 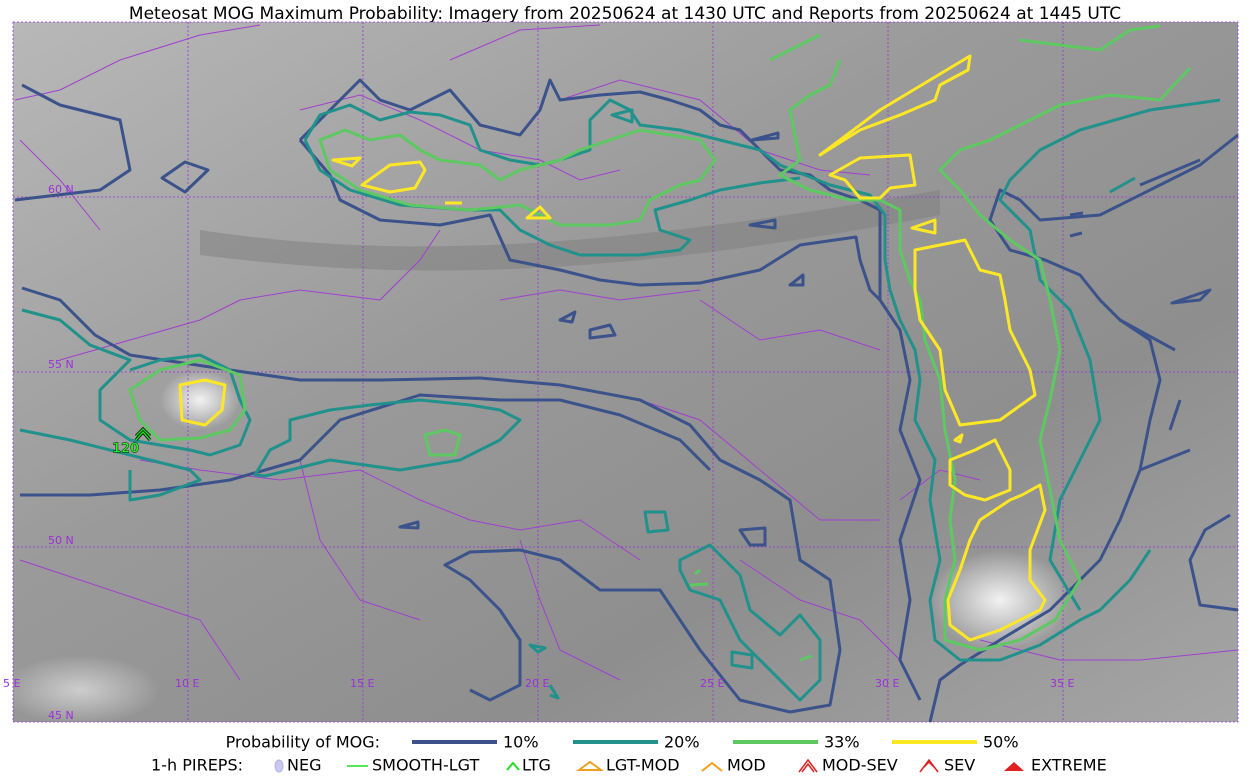 What do you see at coordinates (304, 765) in the screenshot?
I see `legend-label: NEG` at bounding box center [304, 765].